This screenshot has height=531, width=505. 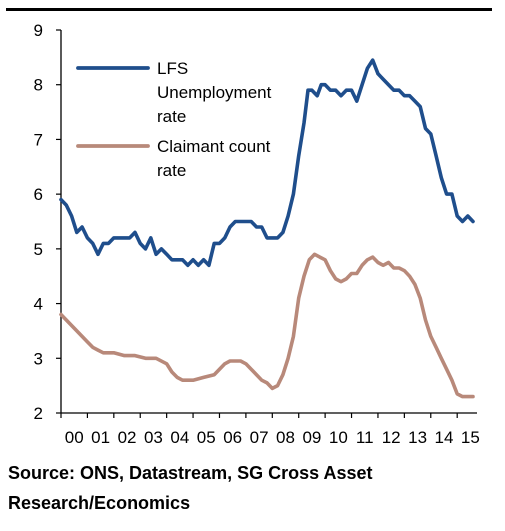 What do you see at coordinates (444, 437) in the screenshot?
I see `x-tick-label: 14` at bounding box center [444, 437].